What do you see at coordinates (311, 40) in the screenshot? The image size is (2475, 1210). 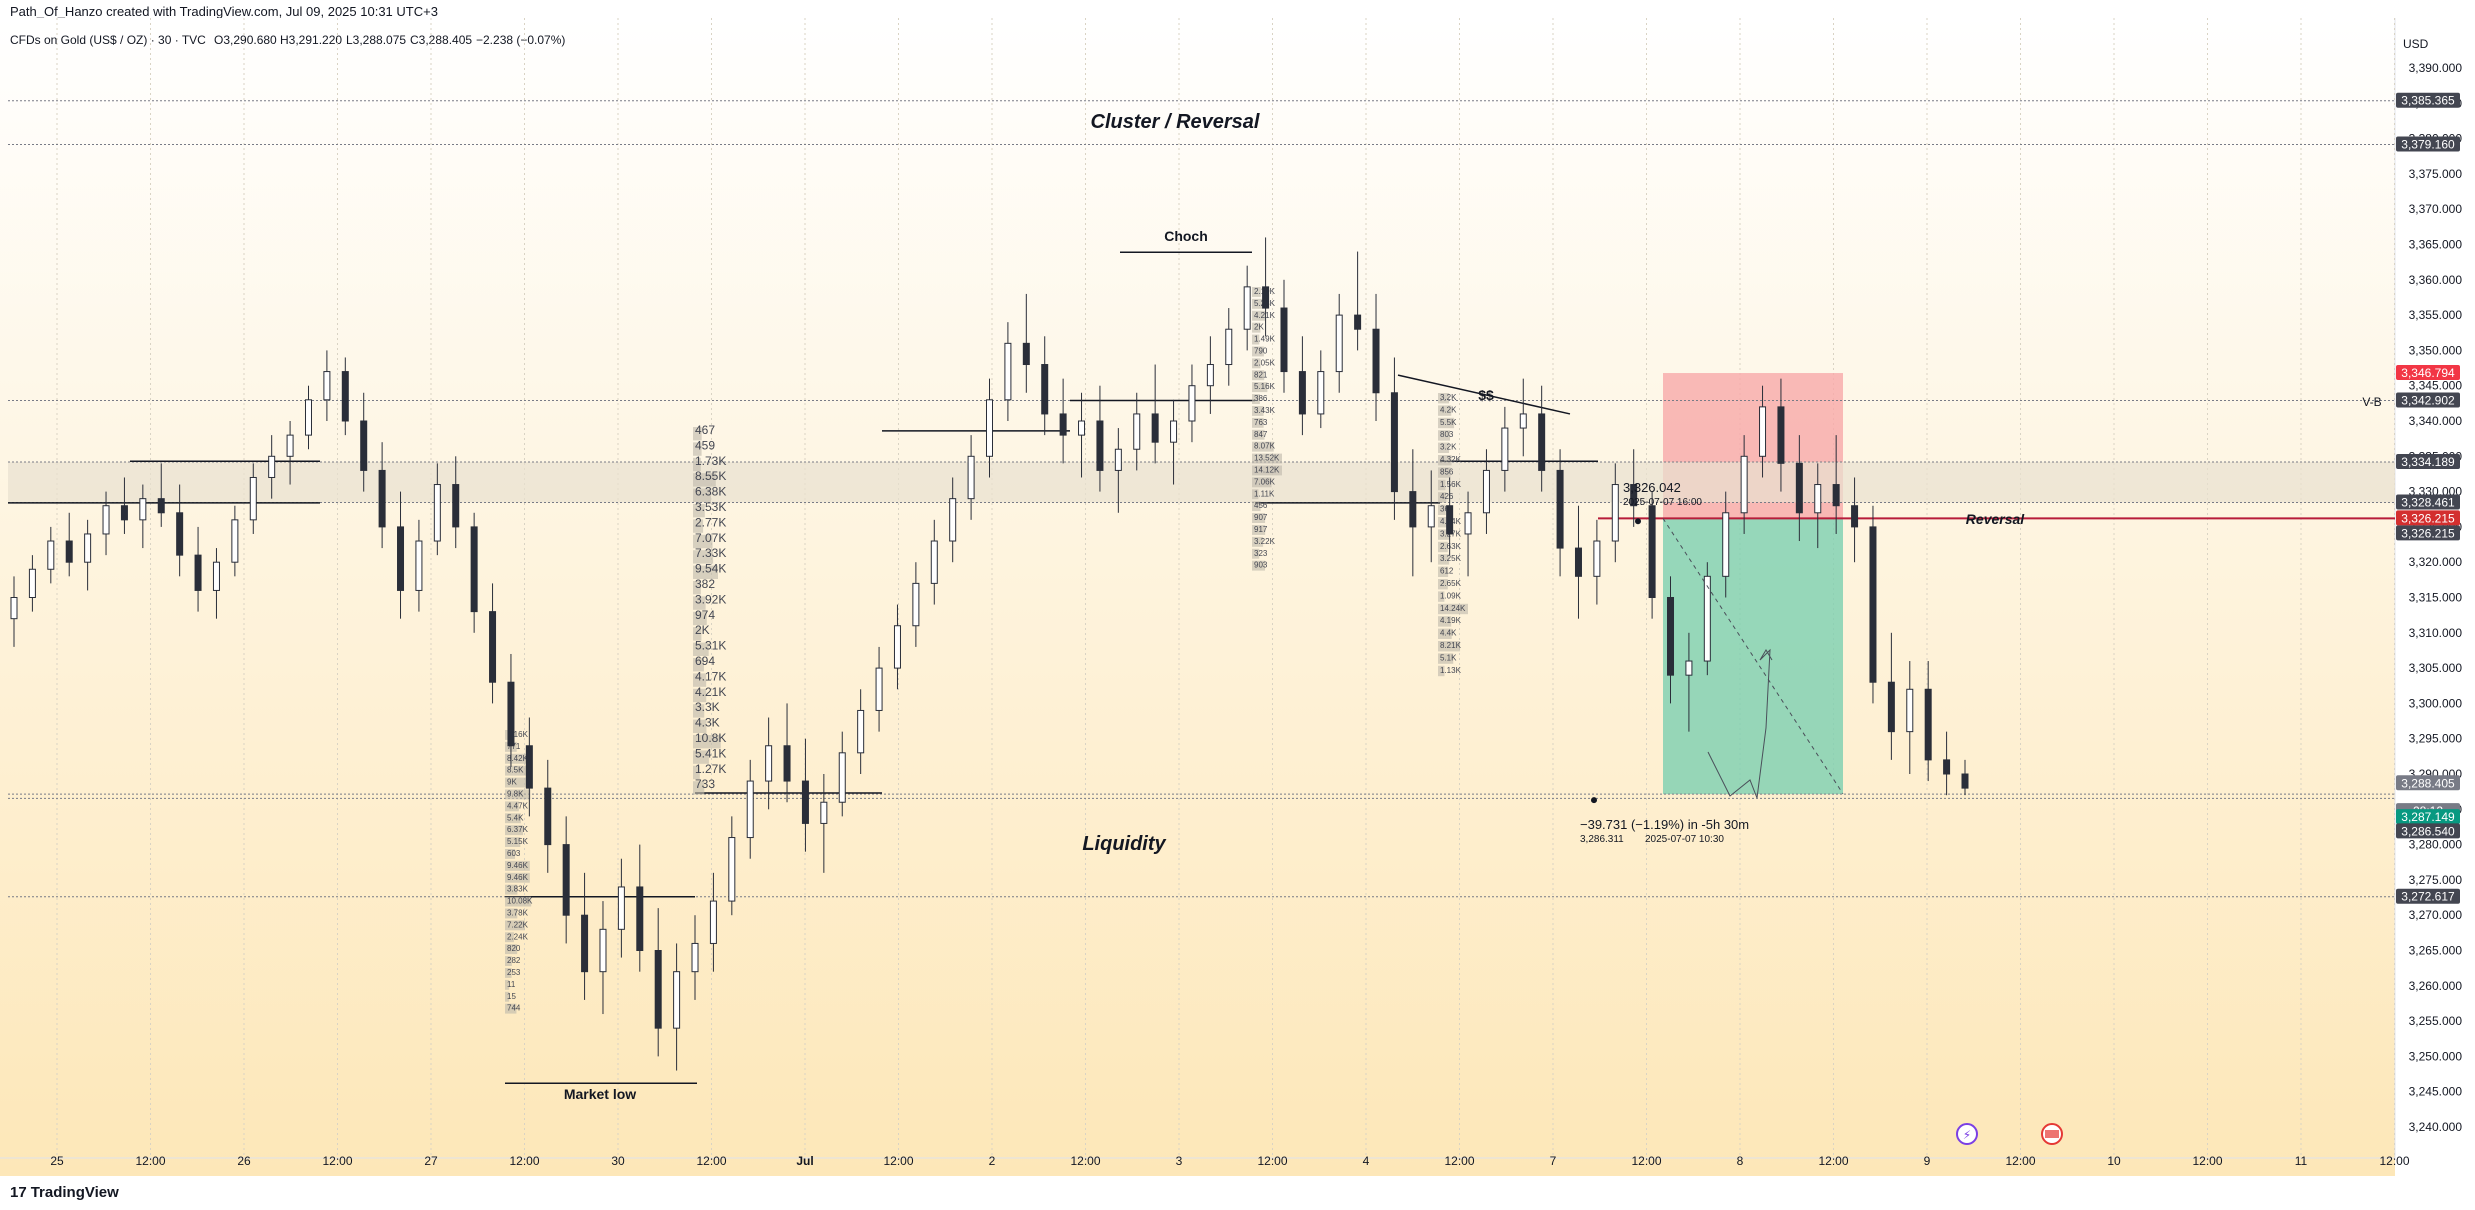 I see `ohlc-high: H3,291.220` at bounding box center [311, 40].